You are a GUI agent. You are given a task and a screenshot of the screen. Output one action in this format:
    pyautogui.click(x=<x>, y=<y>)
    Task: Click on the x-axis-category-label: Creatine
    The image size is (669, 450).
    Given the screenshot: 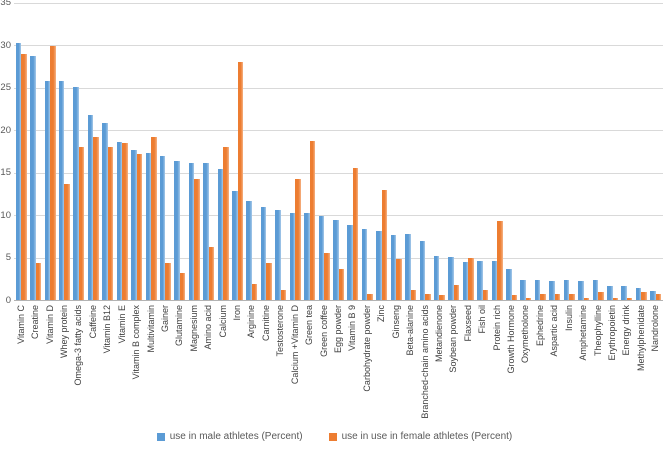 What is the action you would take?
    pyautogui.click(x=35, y=322)
    